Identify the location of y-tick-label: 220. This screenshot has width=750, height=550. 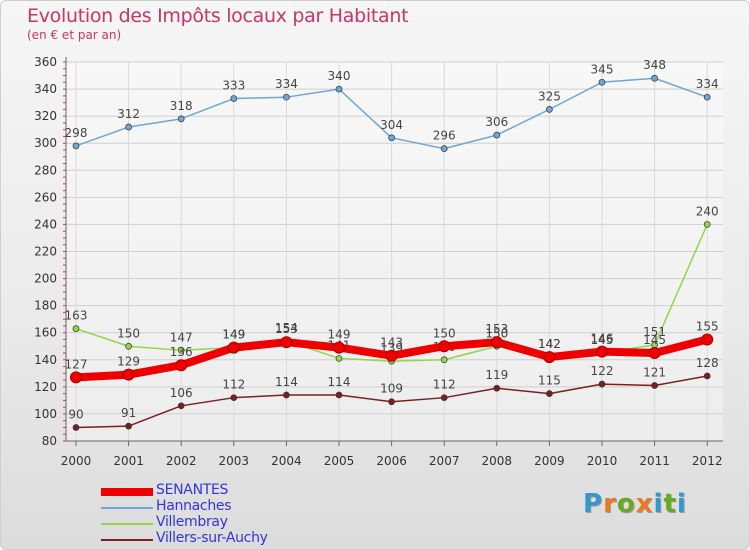
(45, 252).